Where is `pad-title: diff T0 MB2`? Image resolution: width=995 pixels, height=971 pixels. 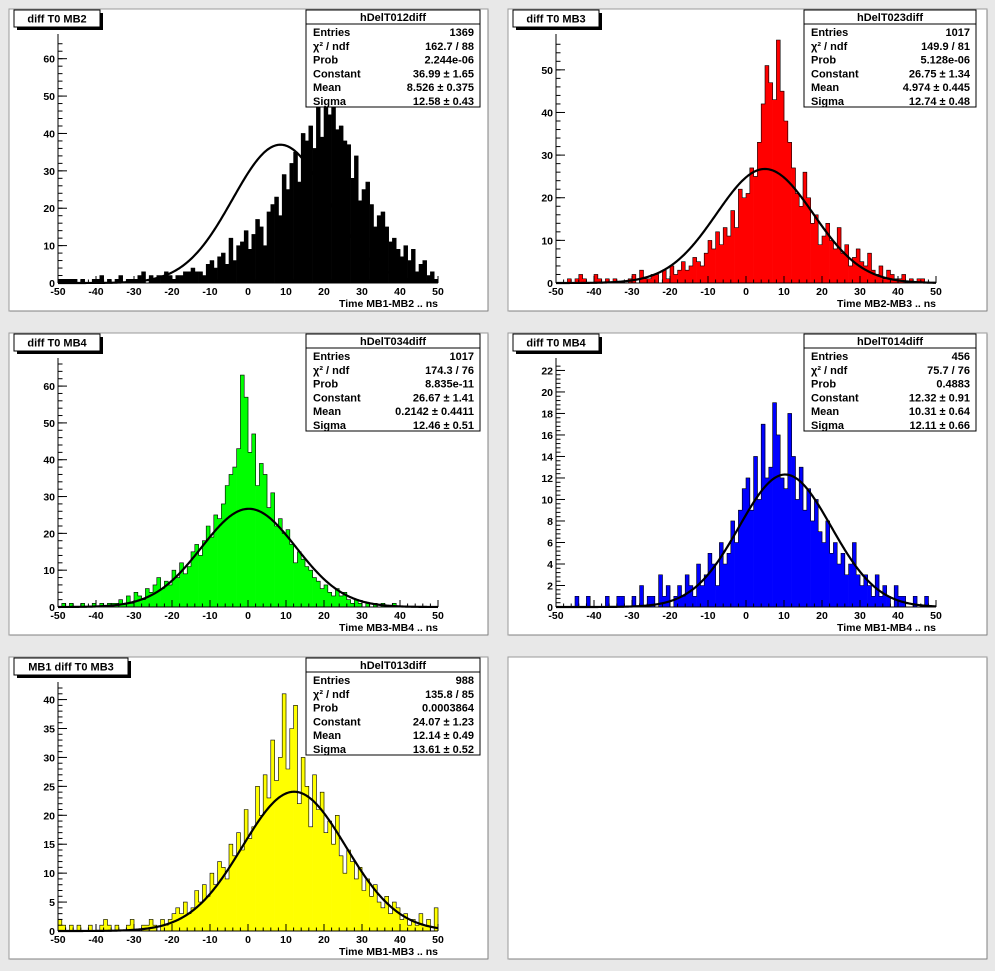 pad-title: diff T0 MB2 is located at coordinates (56, 20).